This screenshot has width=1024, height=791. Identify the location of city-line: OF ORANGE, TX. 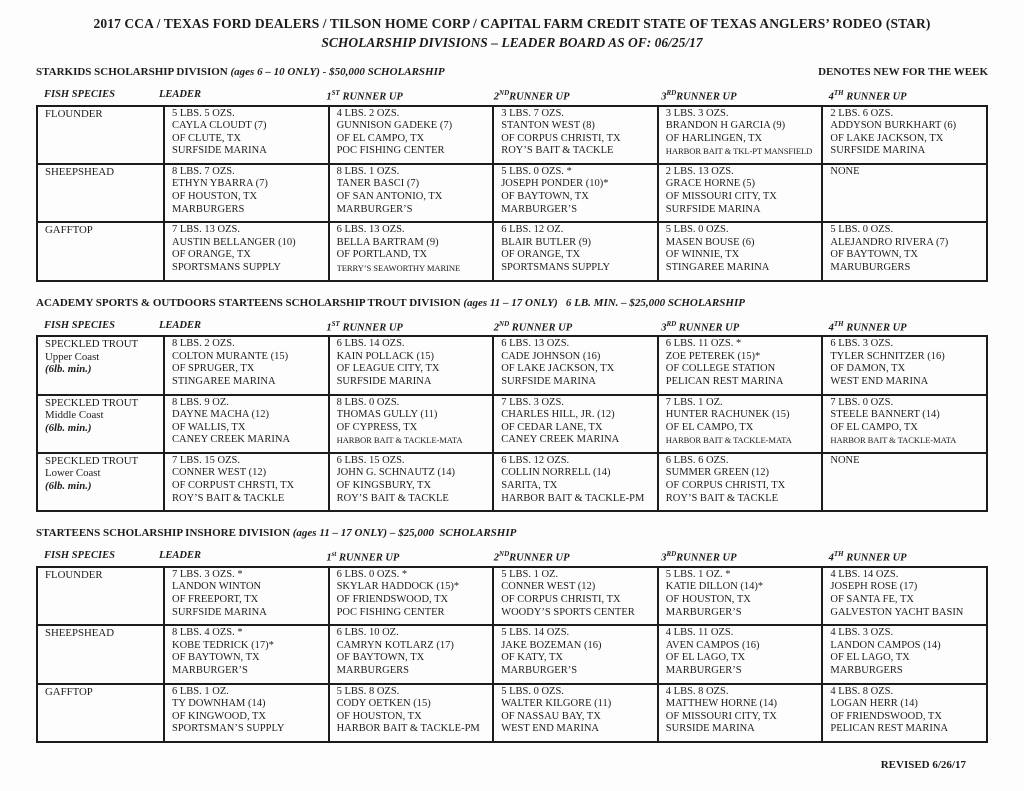
(211, 255).